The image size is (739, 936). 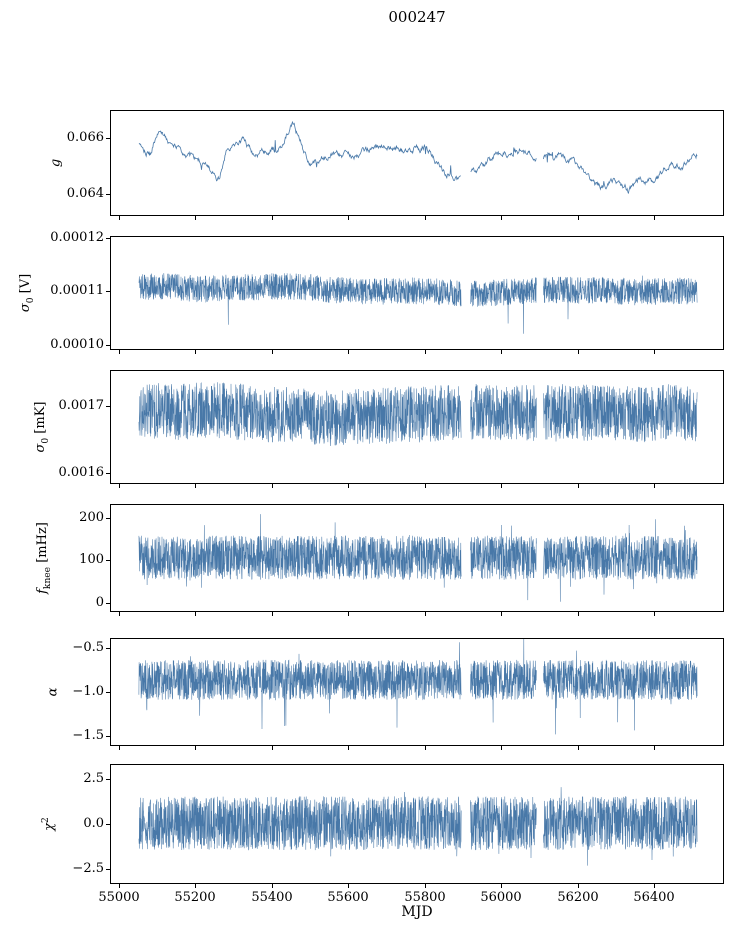 I want to click on x-tick-label: 56200, so click(x=578, y=897).